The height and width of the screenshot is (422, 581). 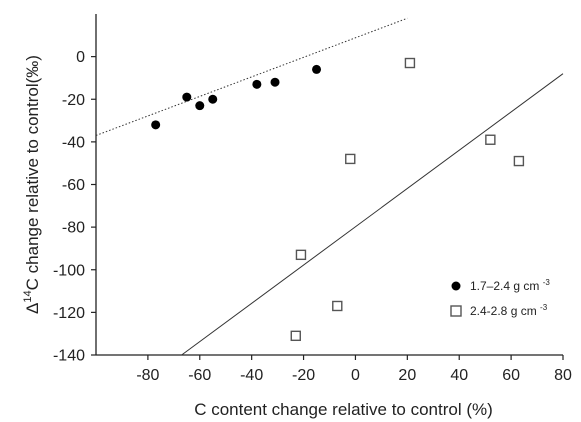 I want to click on x-tick-label: 0, so click(x=355, y=375).